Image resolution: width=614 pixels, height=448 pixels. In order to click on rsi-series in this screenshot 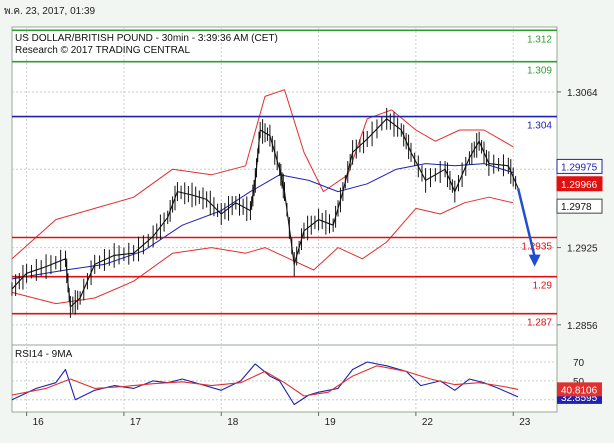, I will do `click(265, 383)`.